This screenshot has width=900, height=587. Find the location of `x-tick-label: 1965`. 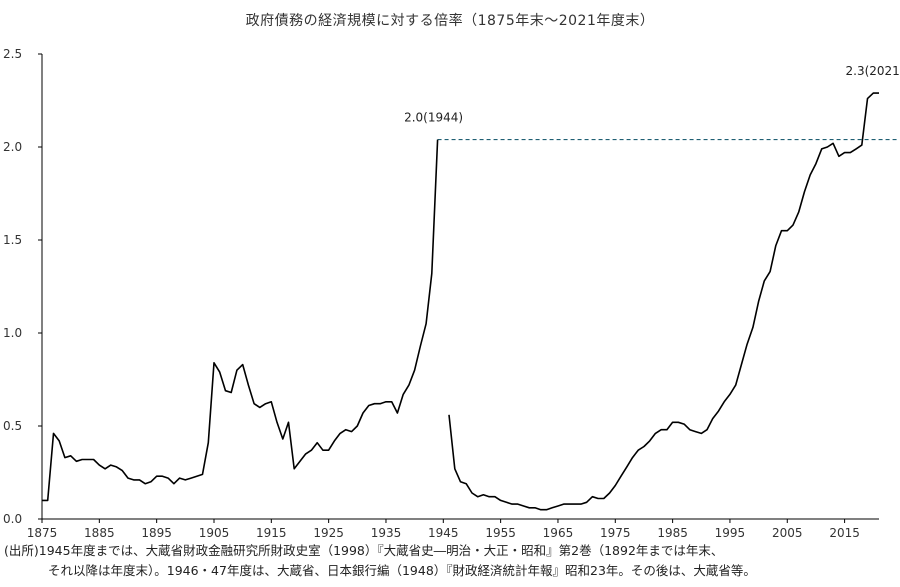

x-tick-label: 1965 is located at coordinates (558, 533).